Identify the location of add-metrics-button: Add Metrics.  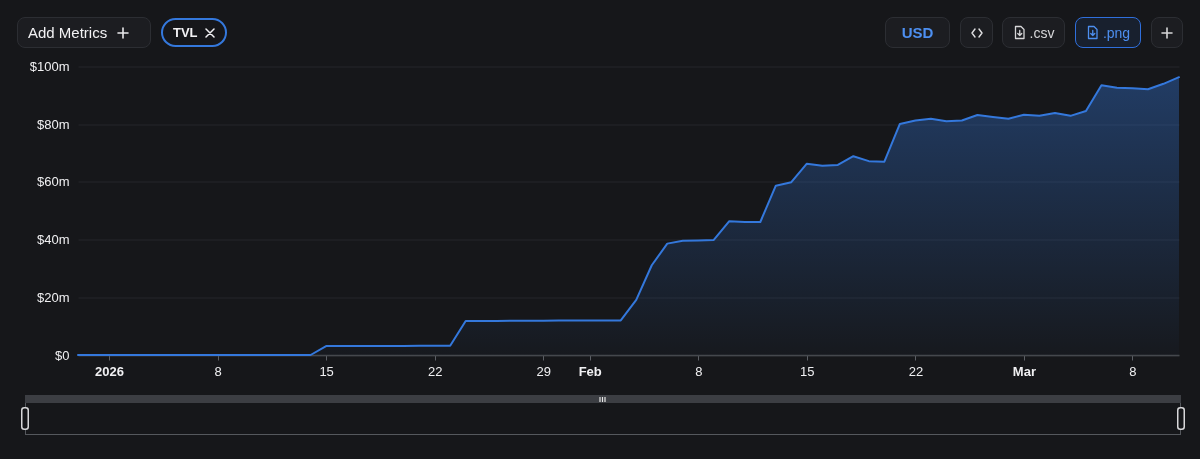
(84, 32).